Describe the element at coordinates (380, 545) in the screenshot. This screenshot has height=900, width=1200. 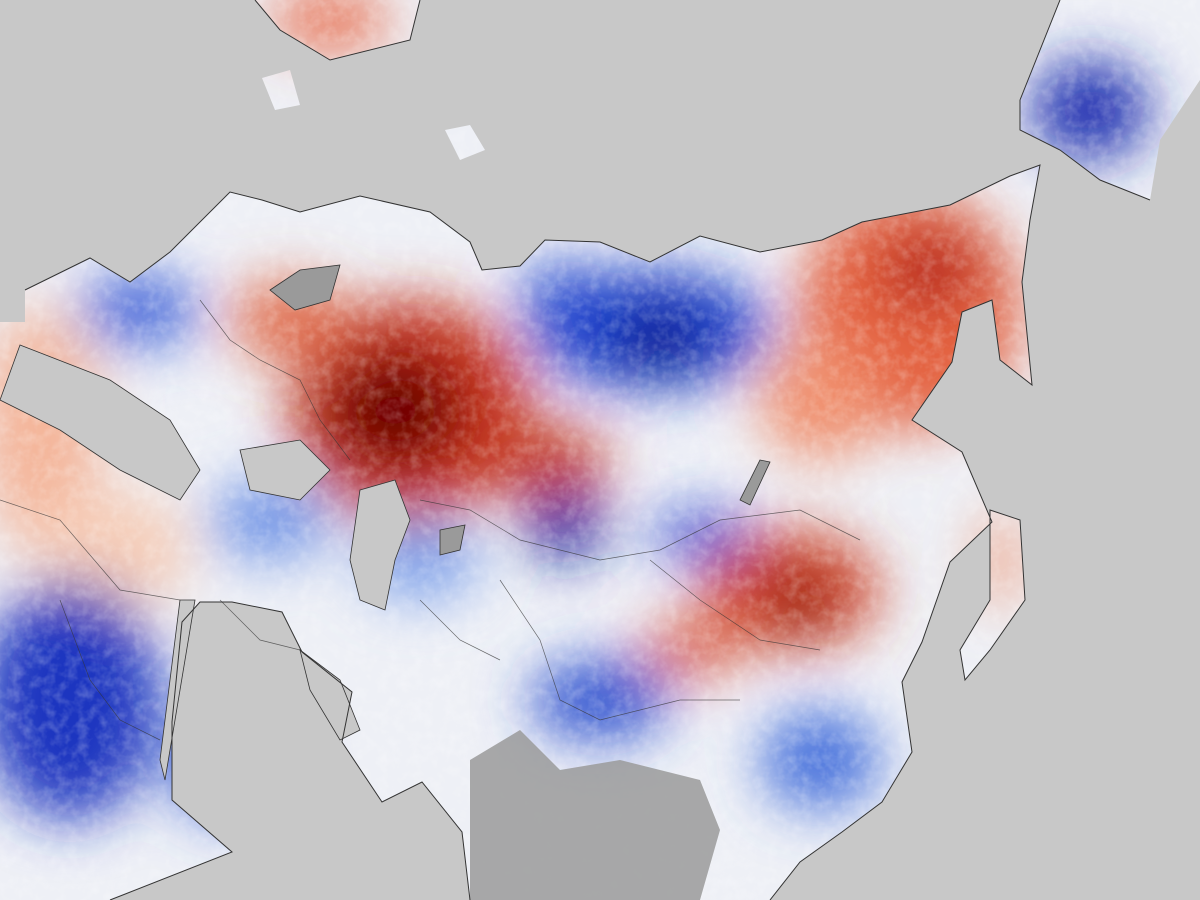
I see `caspian-sea` at that location.